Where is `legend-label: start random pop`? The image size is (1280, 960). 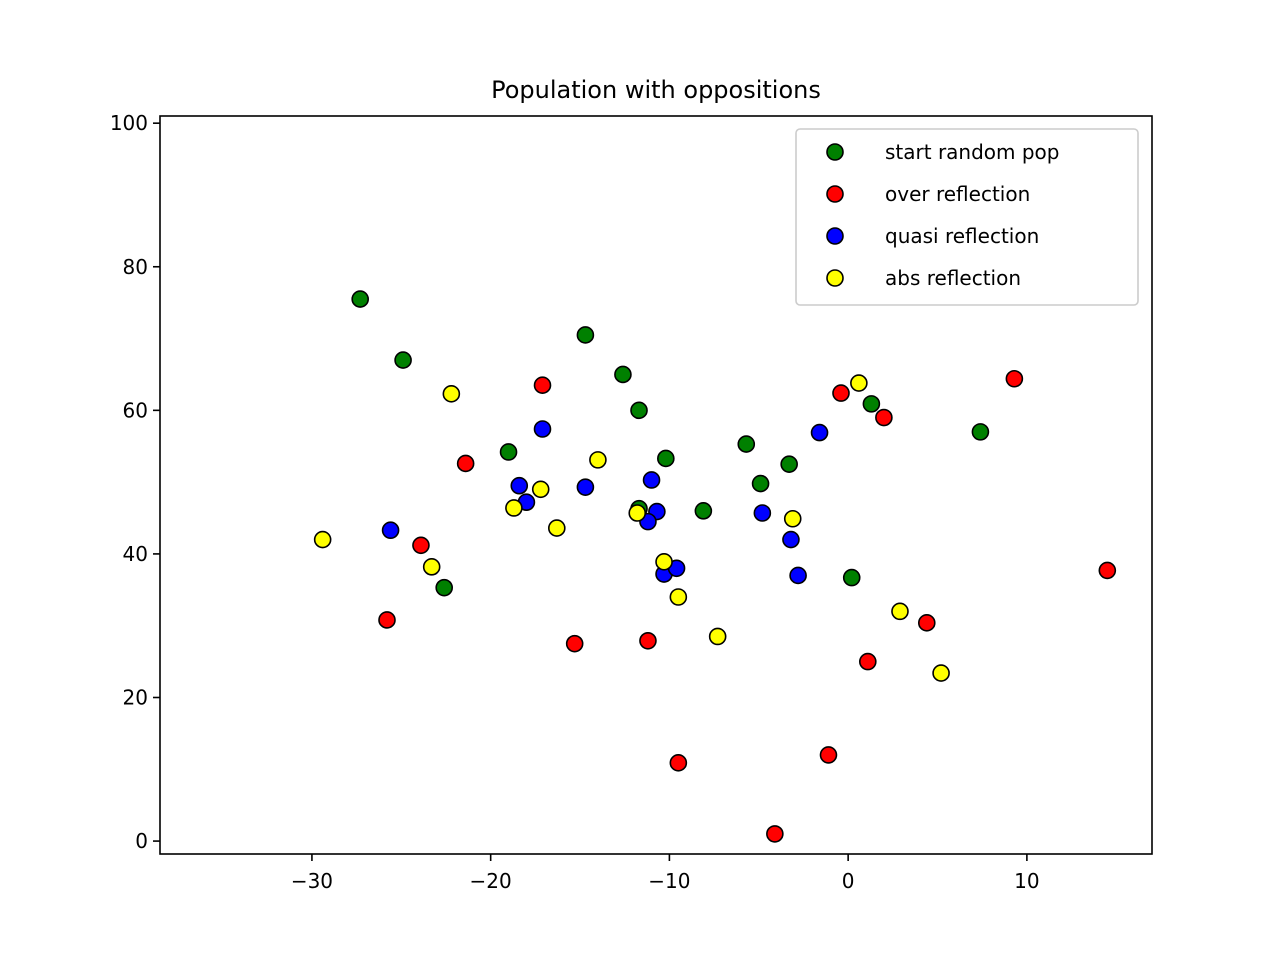 legend-label: start random pop is located at coordinates (972, 152).